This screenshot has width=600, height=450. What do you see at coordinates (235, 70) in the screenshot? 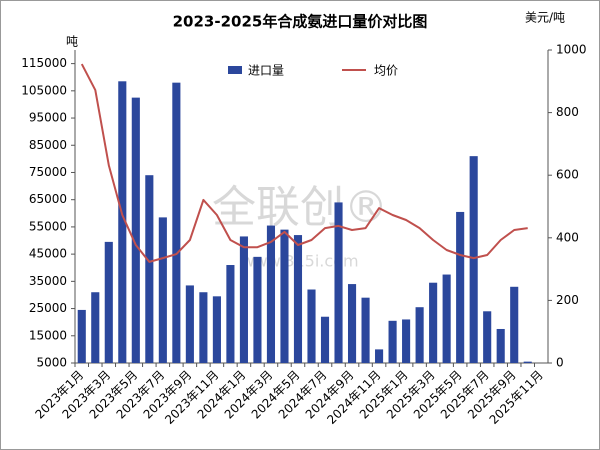
I see `legend-swatch` at bounding box center [235, 70].